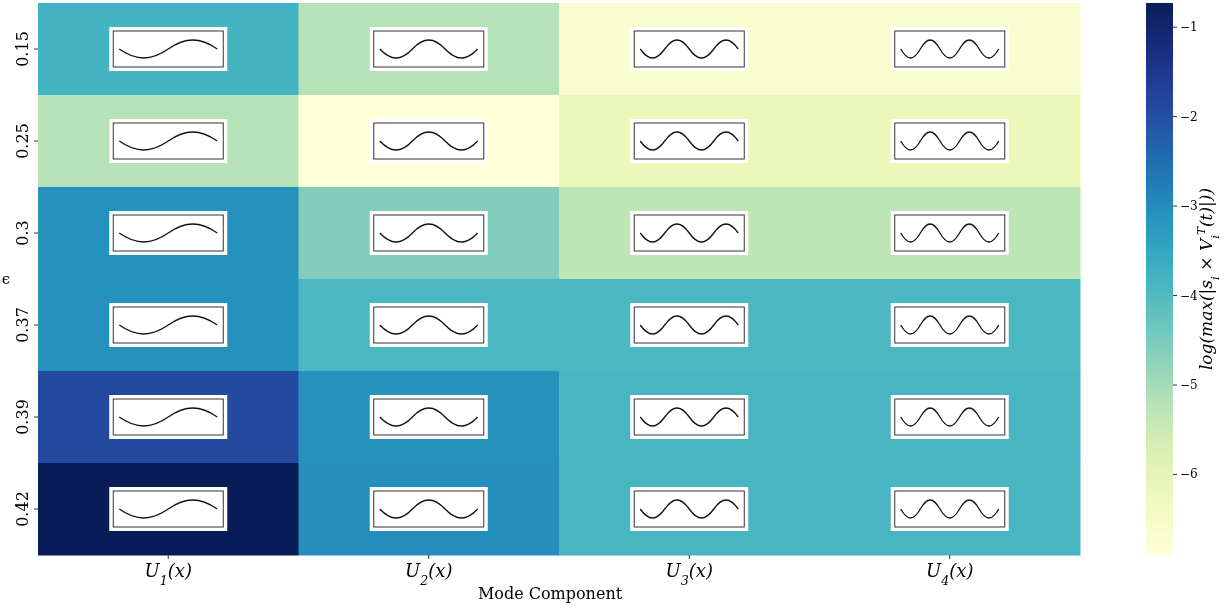  What do you see at coordinates (1189, 385) in the screenshot?
I see `color-bar-label: −5` at bounding box center [1189, 385].